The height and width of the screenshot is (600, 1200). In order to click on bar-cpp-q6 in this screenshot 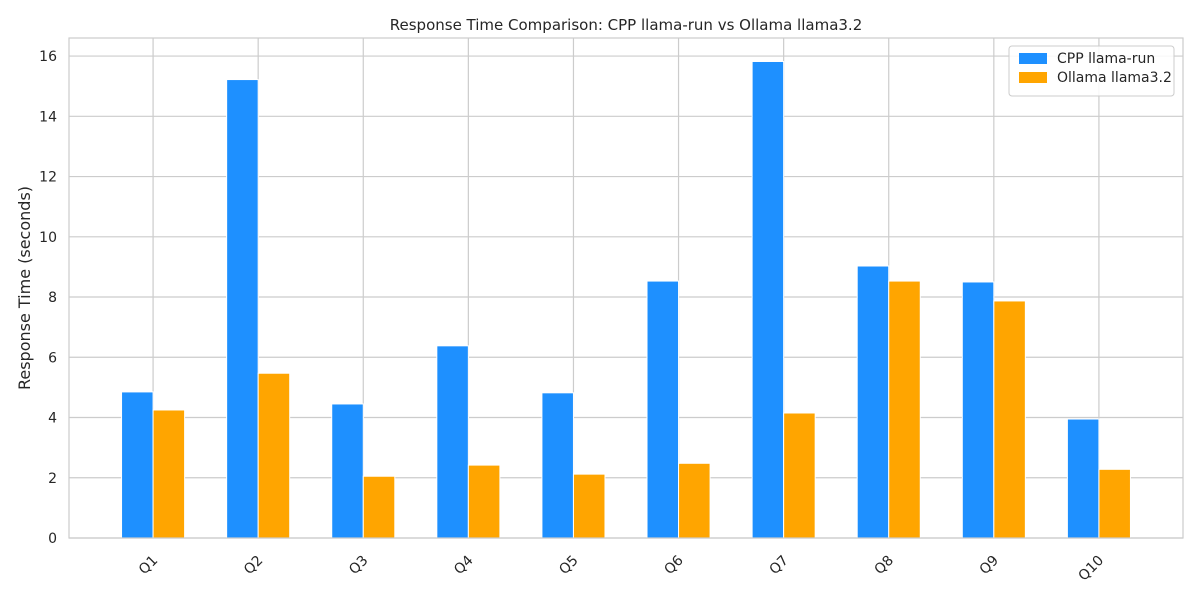, I will do `click(663, 409)`.